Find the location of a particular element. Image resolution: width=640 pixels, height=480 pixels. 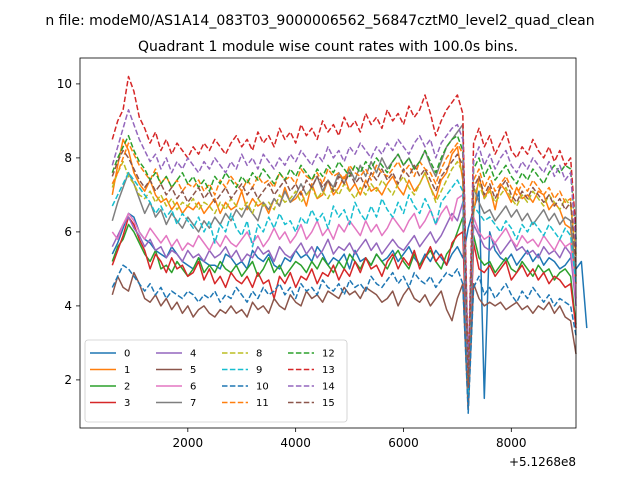

legend-label-2: 2 is located at coordinates (127, 387).